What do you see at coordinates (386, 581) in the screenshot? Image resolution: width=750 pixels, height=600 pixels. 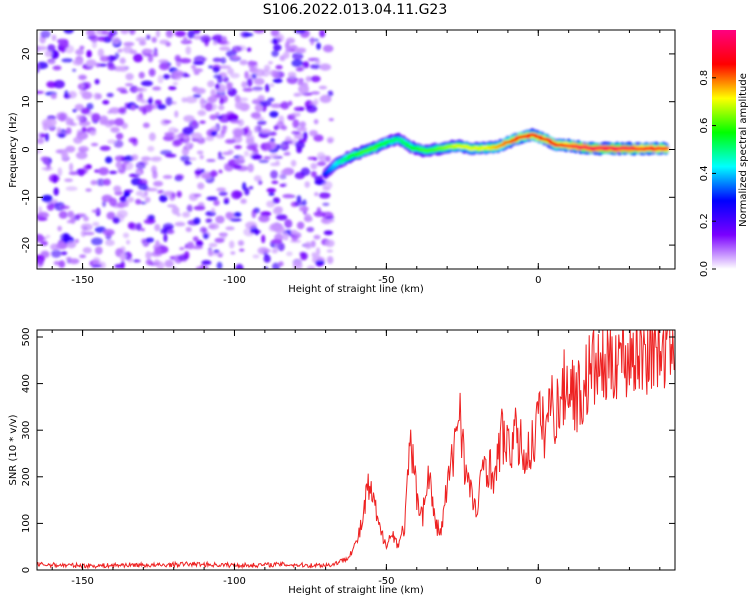 I see `x-tick-label: -50` at bounding box center [386, 581].